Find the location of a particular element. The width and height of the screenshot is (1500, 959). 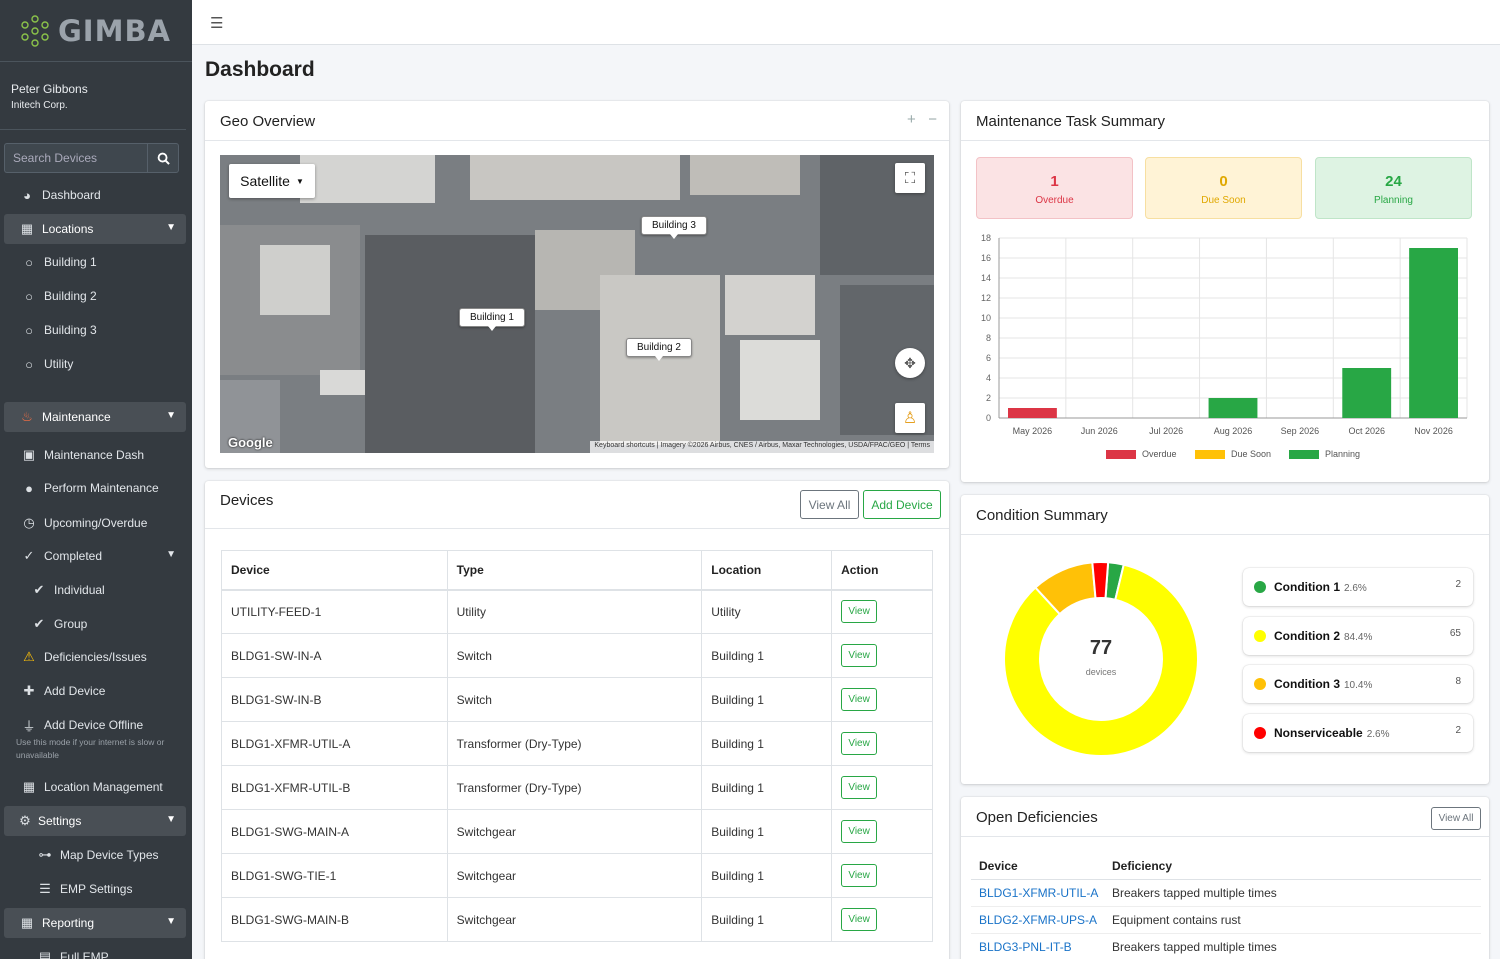

sidebar-item-maintenance: ♨ Maintenance ▼ is located at coordinates (95, 417).